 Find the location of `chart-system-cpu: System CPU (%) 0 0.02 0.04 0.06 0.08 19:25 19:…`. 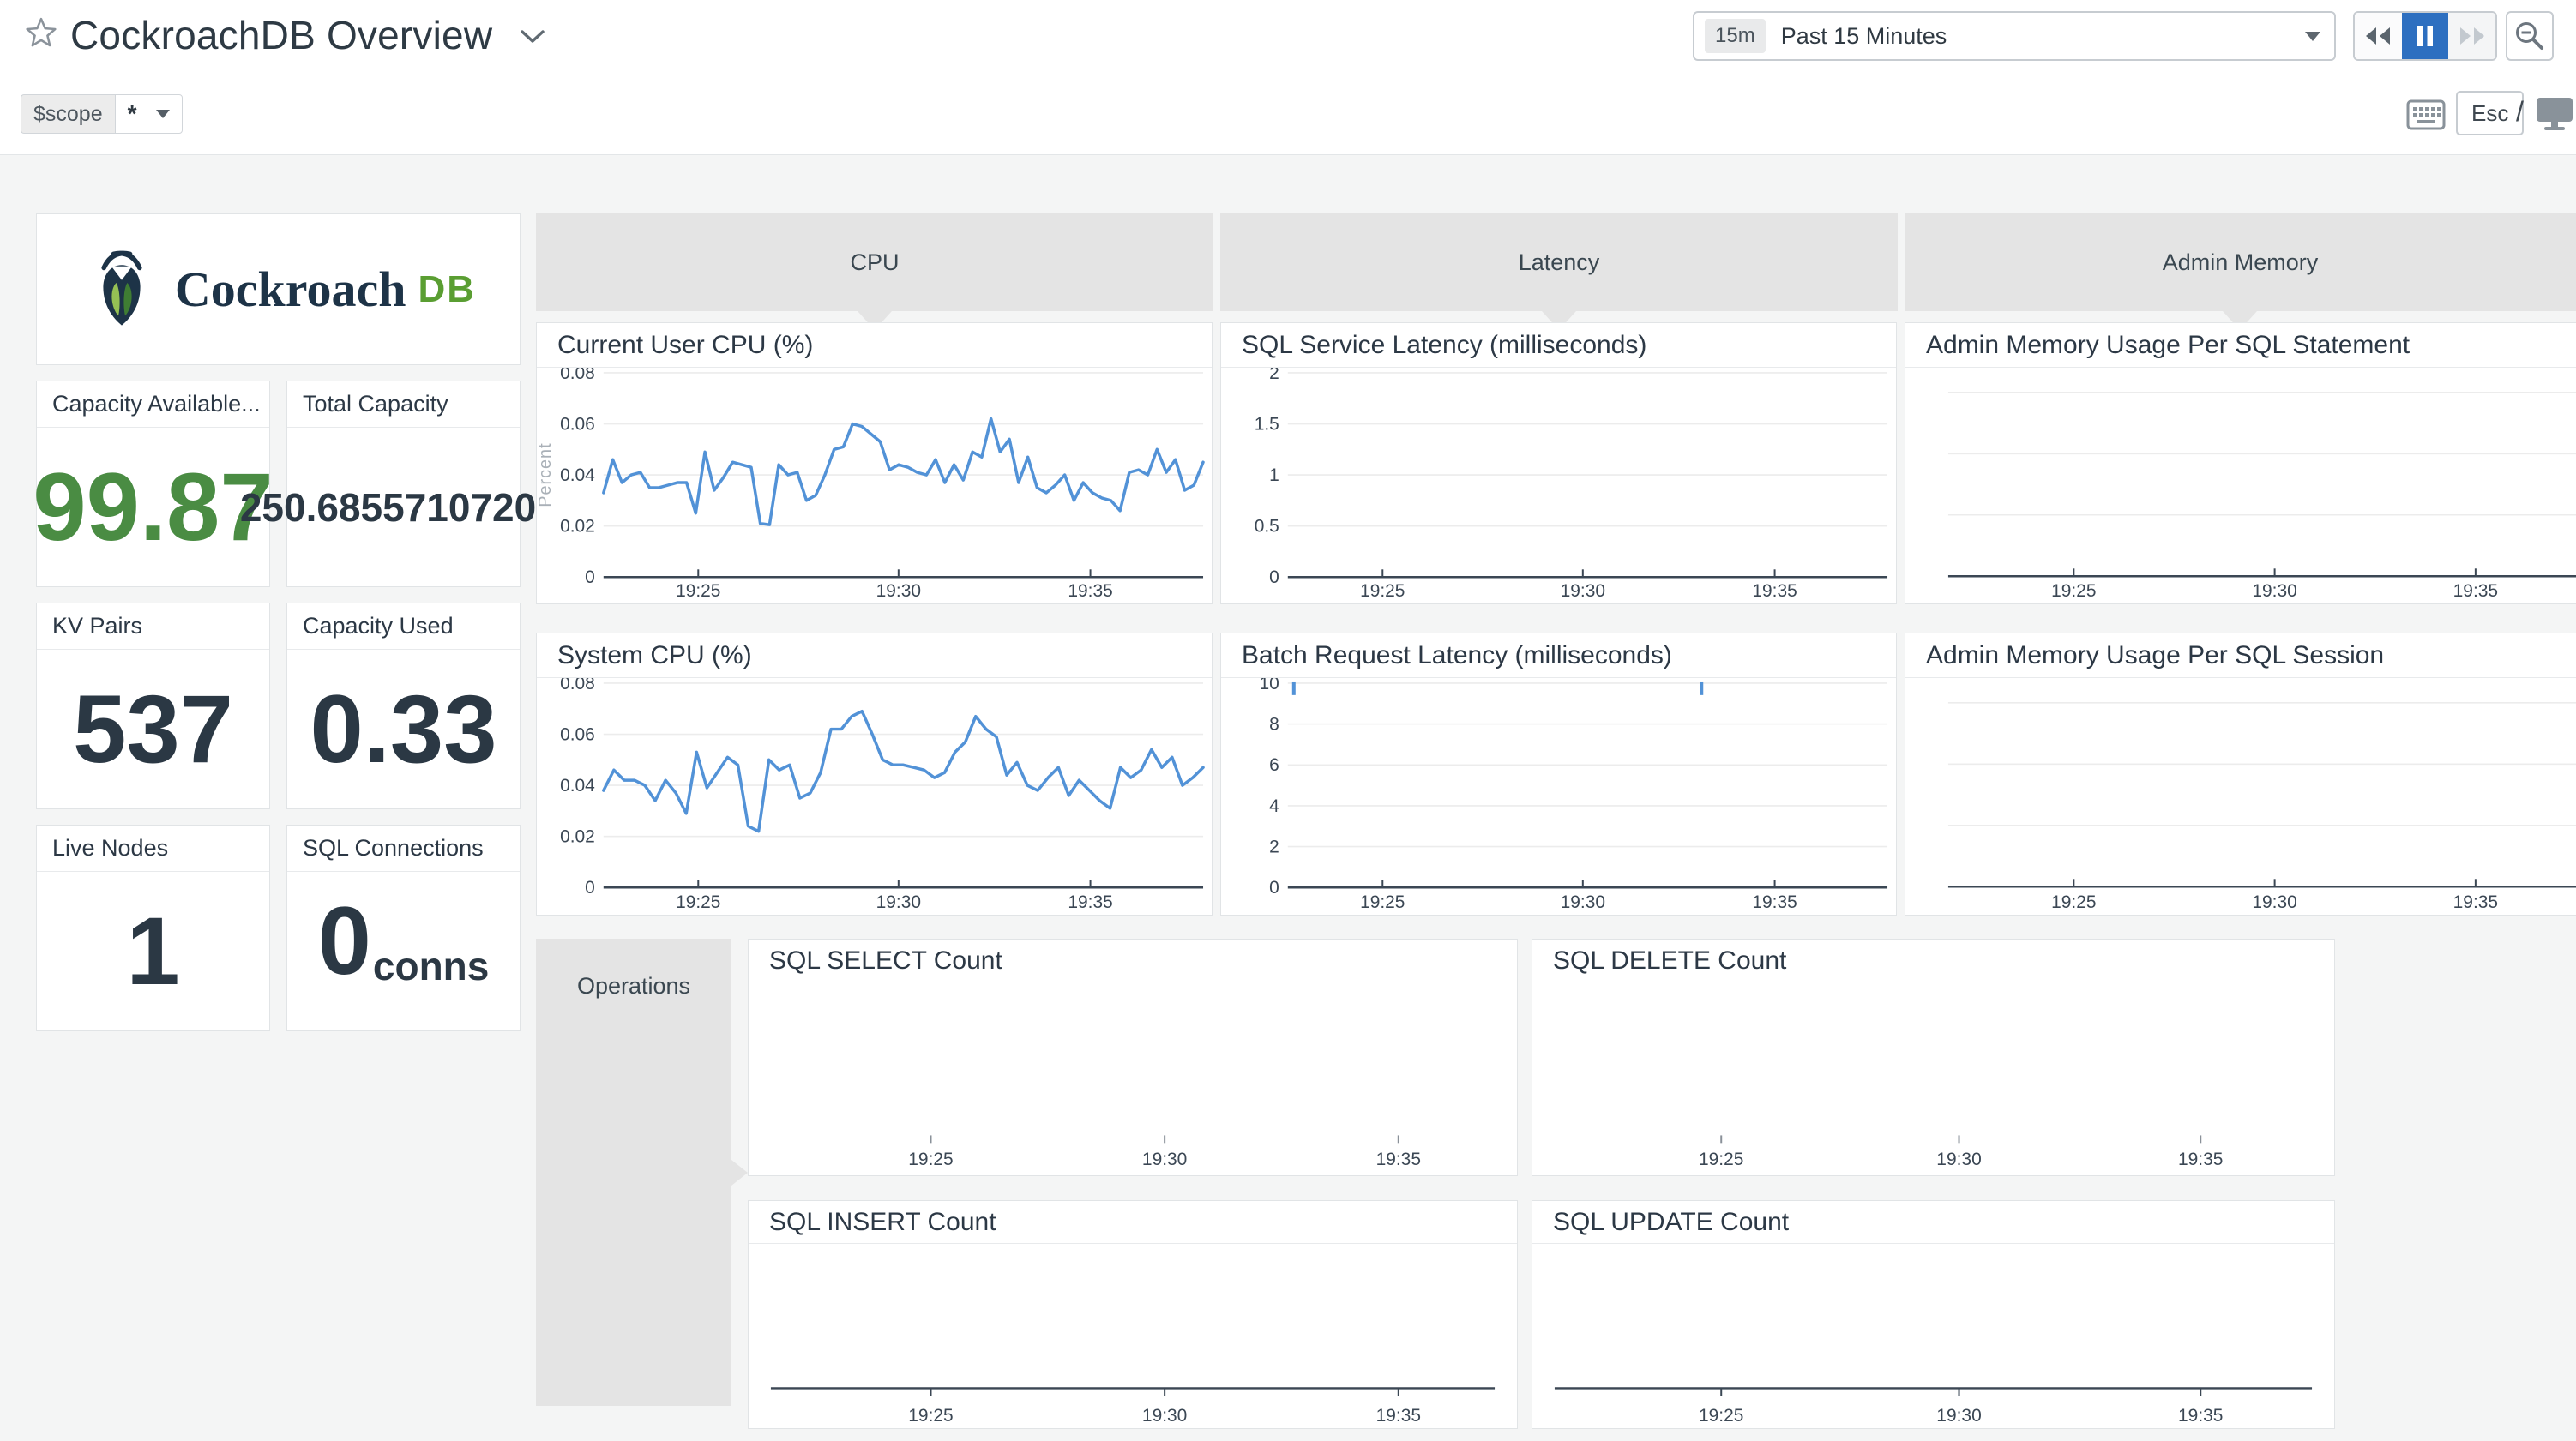

chart-system-cpu: System CPU (%) 0 0.02 0.04 0.06 0.08 19:25 19:… is located at coordinates (875, 774).